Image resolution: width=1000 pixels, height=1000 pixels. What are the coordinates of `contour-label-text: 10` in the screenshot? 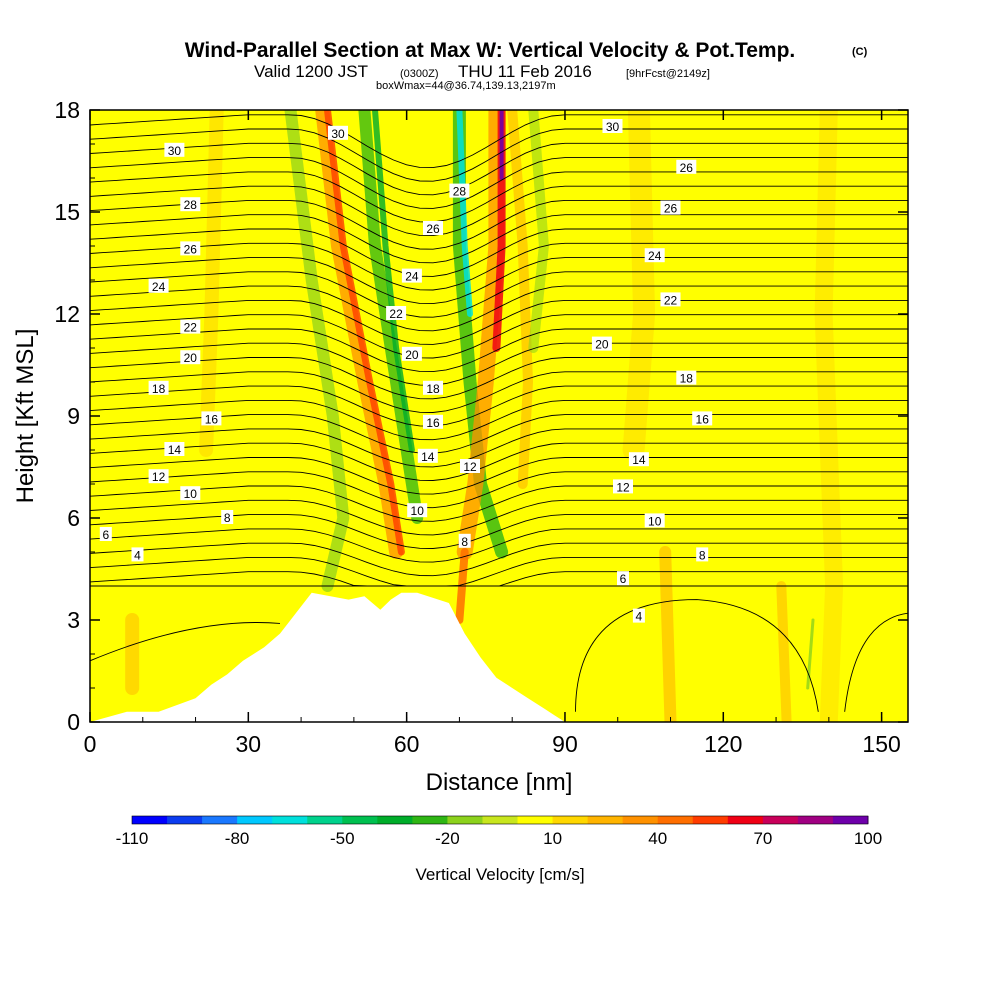 It's located at (655, 521).